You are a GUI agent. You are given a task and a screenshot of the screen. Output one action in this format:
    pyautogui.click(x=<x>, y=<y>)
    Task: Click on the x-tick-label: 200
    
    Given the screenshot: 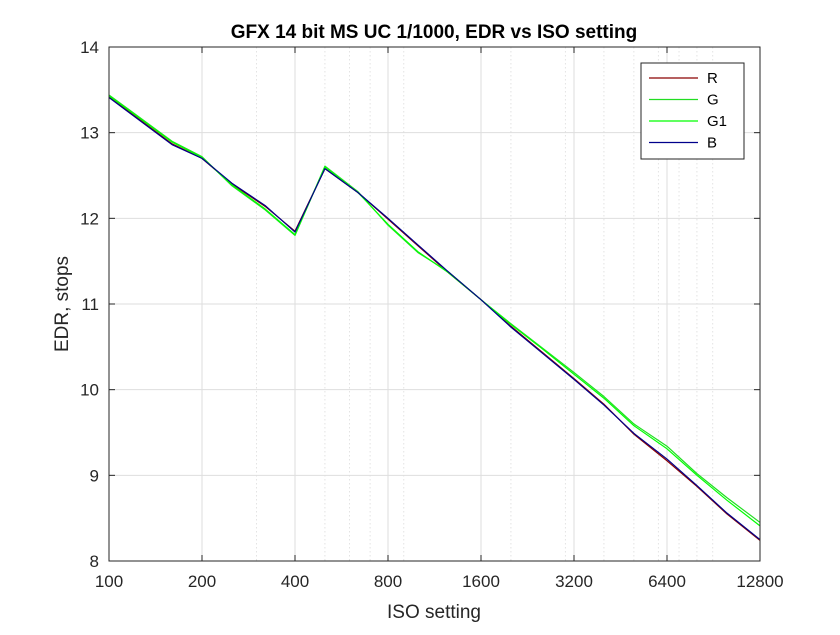 What is the action you would take?
    pyautogui.click(x=202, y=581)
    